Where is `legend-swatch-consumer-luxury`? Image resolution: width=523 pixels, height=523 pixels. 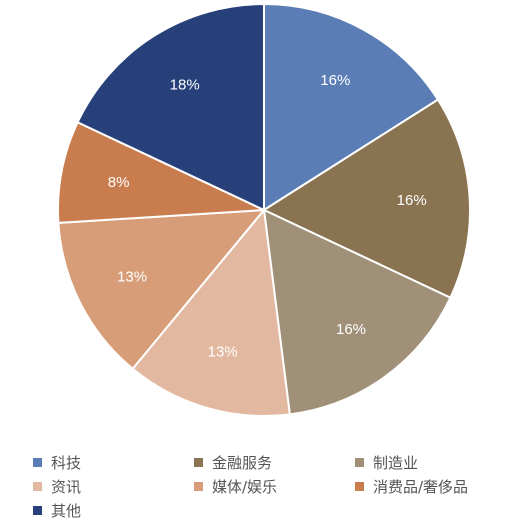 legend-swatch-consumer-luxury is located at coordinates (359, 486).